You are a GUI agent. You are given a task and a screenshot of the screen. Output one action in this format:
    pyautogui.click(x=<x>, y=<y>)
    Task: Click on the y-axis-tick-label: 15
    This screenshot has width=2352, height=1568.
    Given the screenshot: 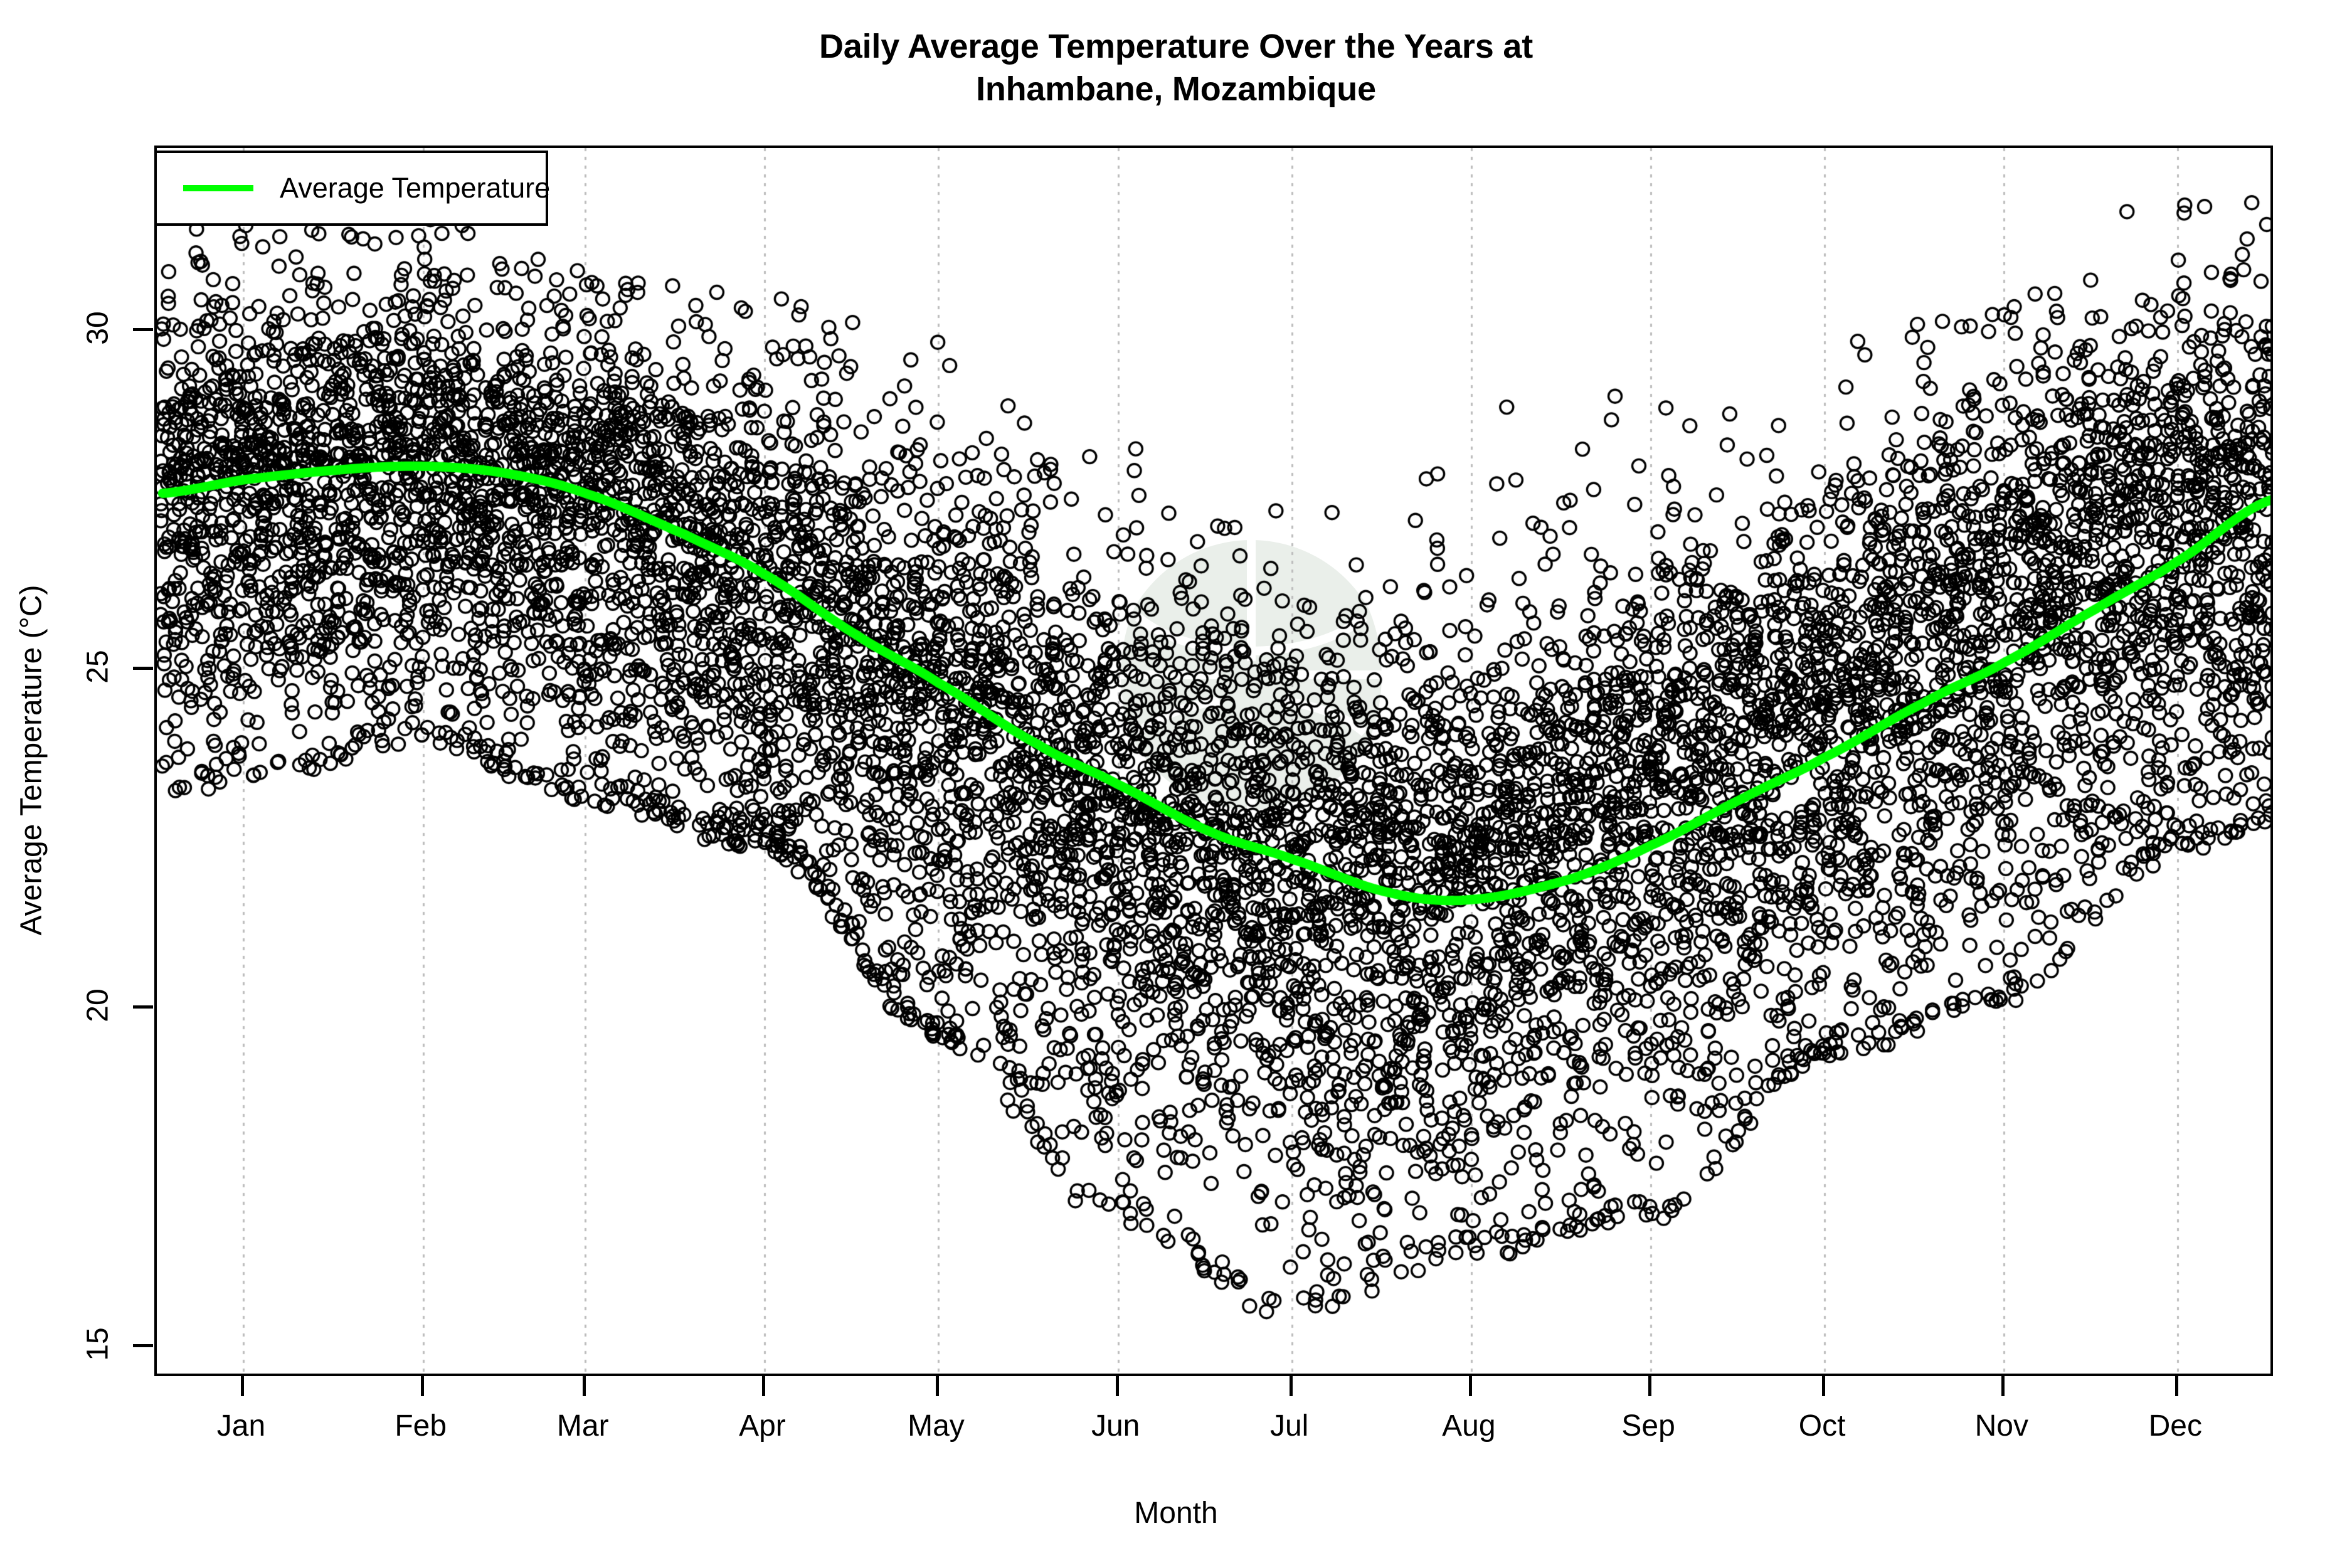 What is the action you would take?
    pyautogui.click(x=98, y=1344)
    